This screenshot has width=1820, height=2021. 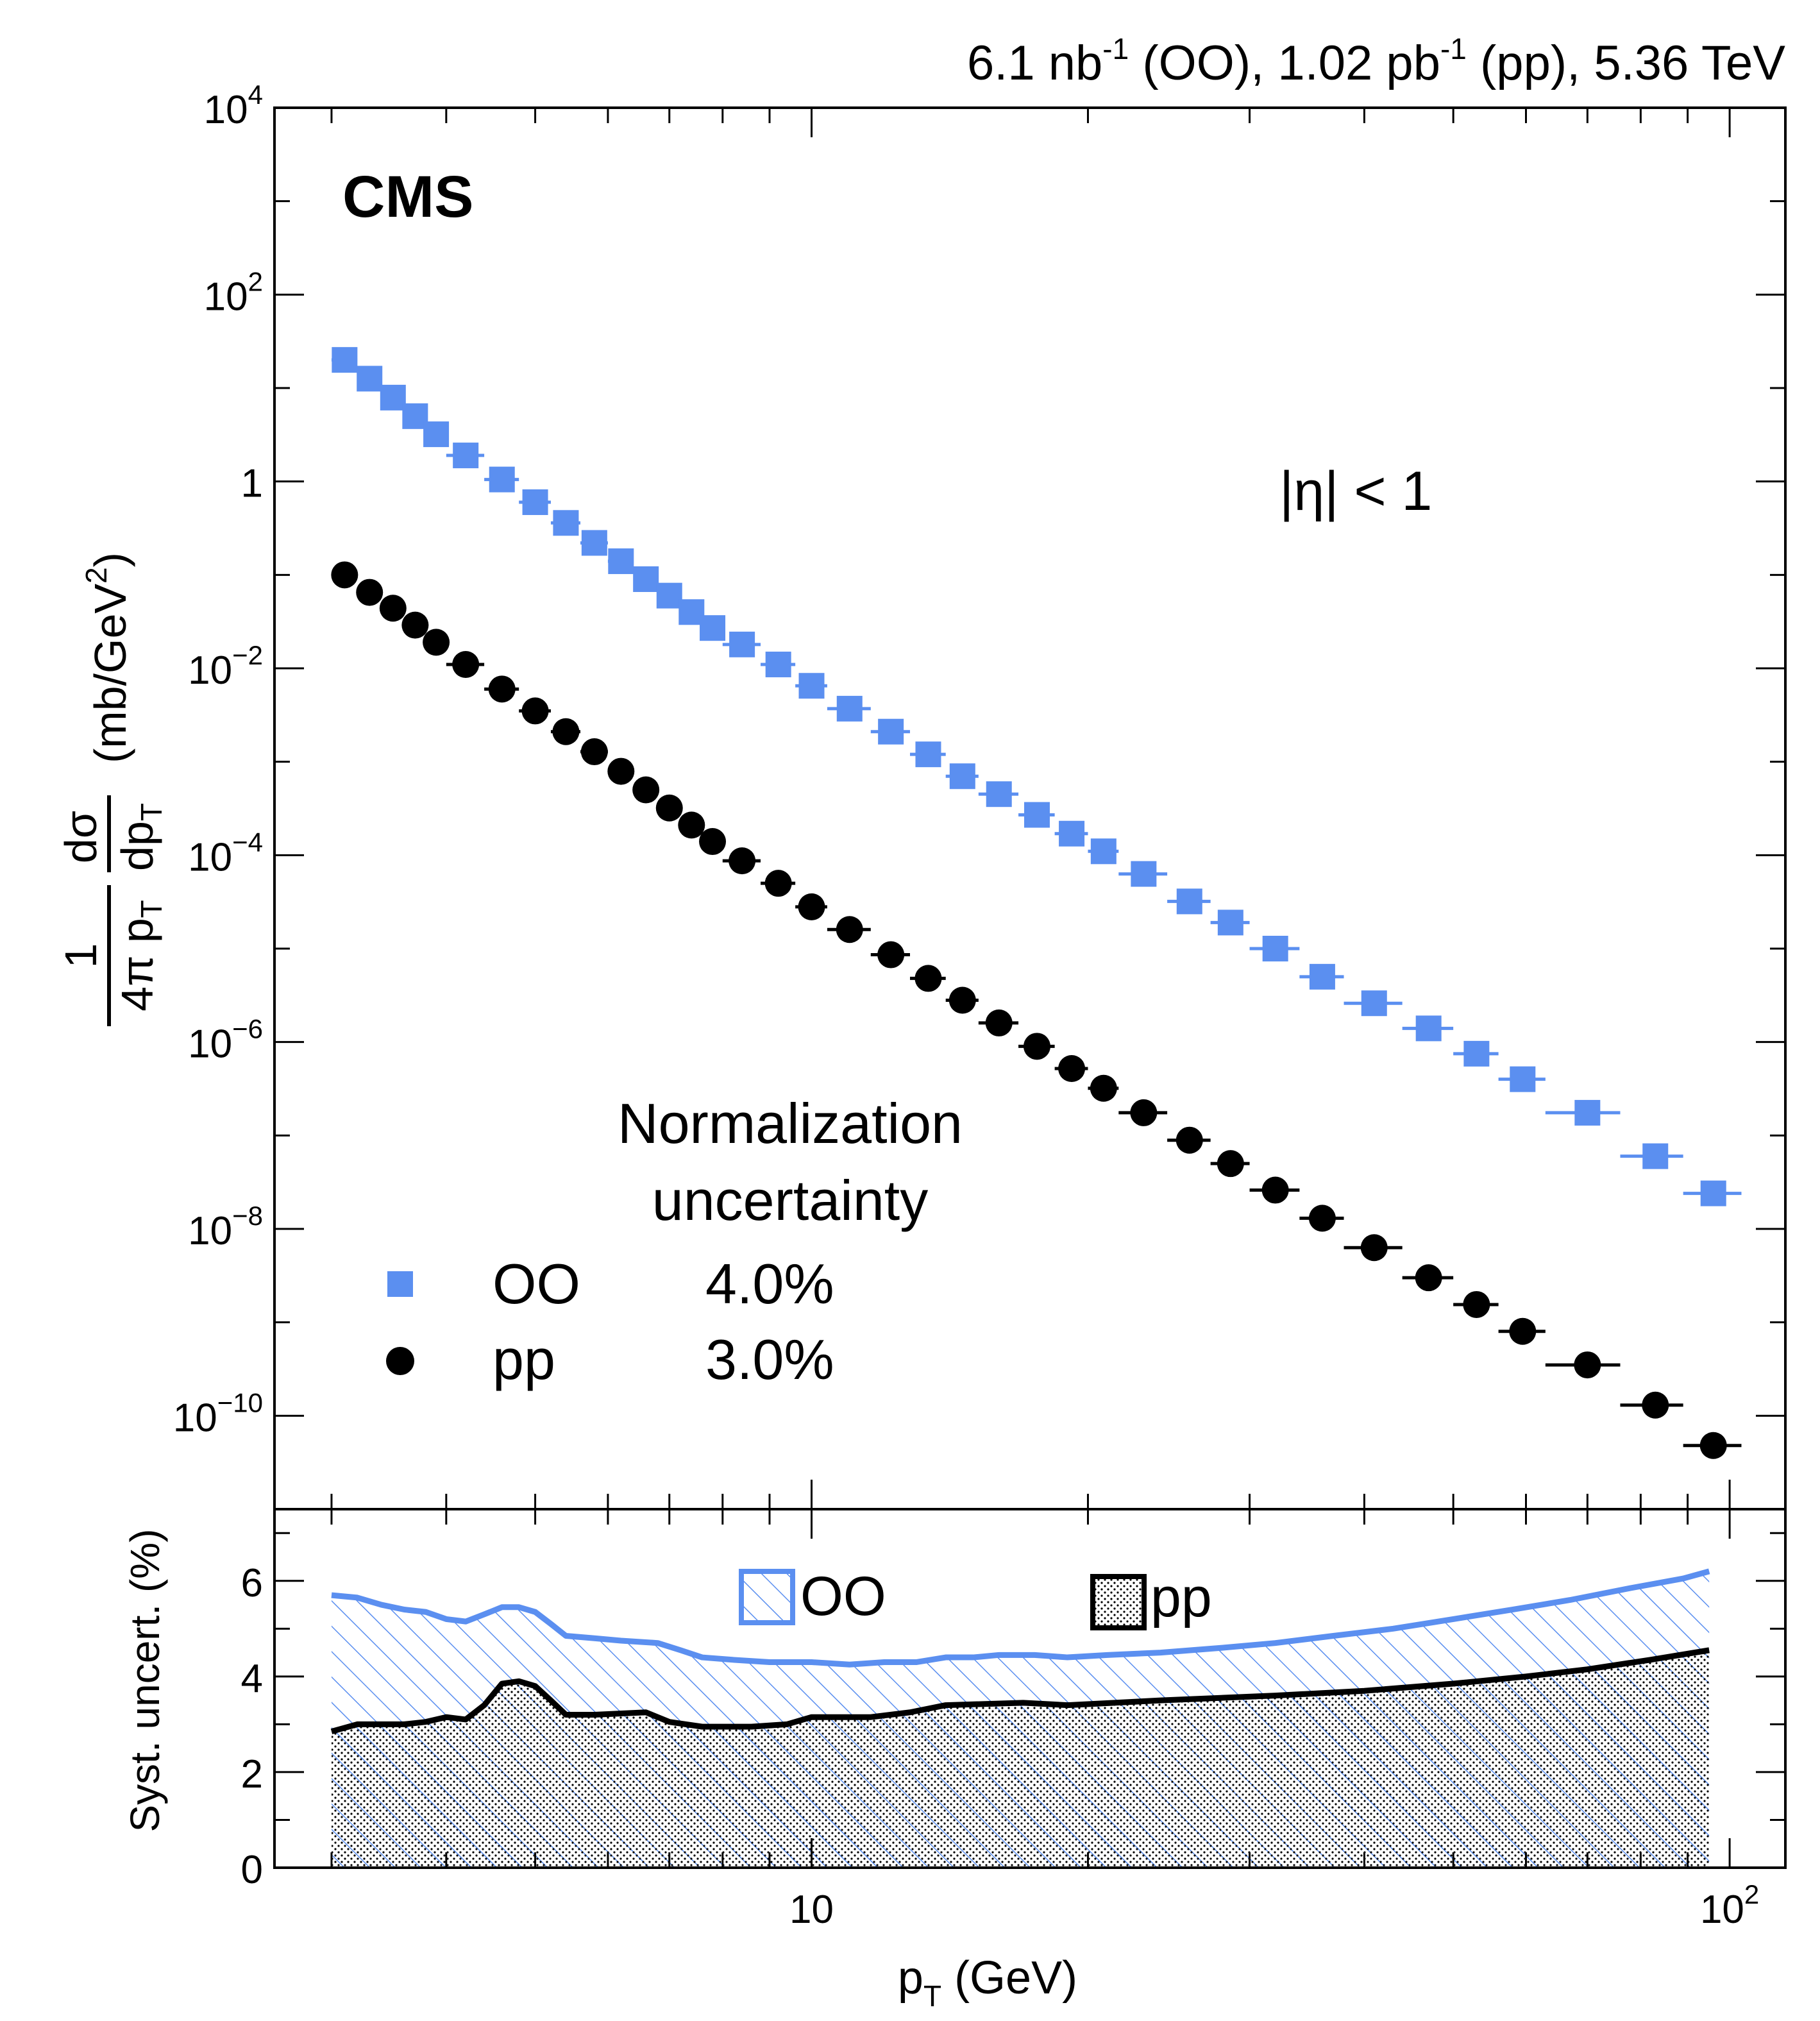 What do you see at coordinates (226, 666) in the screenshot?
I see `upper-ytick-label: 10⁻²` at bounding box center [226, 666].